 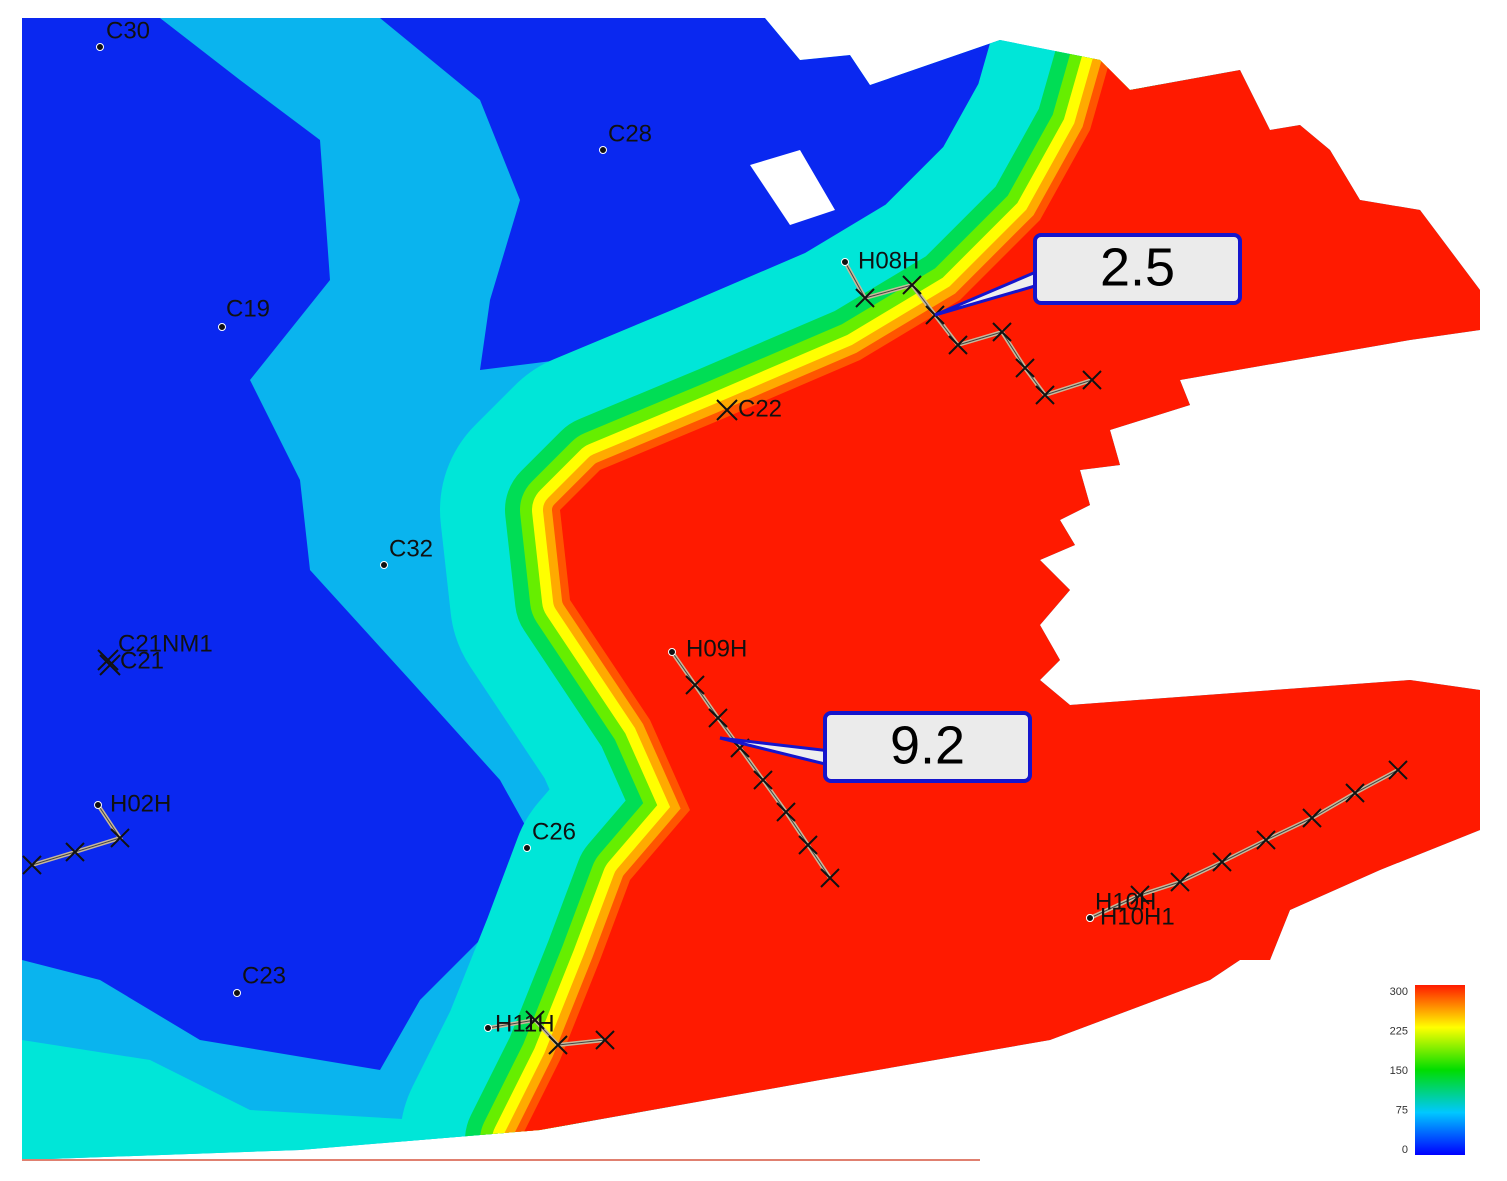 What do you see at coordinates (140, 803) in the screenshot?
I see `well-label: H02H` at bounding box center [140, 803].